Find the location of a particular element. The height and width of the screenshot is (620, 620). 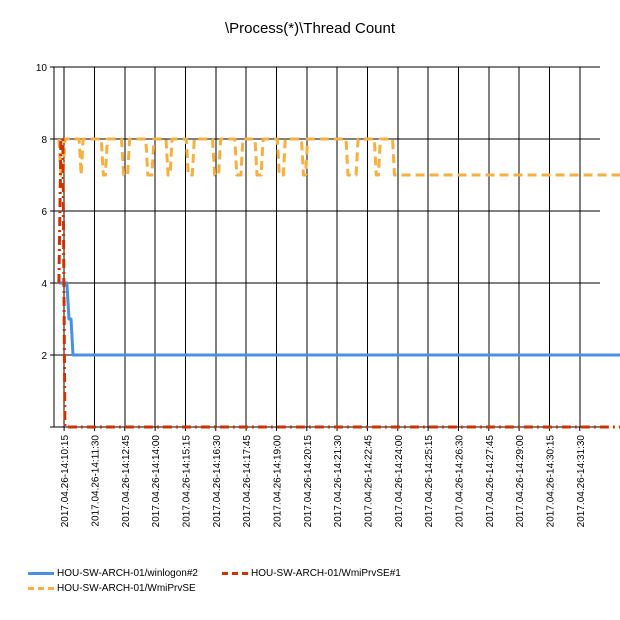

x-tick-label: 2017.04.26-14:30:15 is located at coordinates (550, 481).